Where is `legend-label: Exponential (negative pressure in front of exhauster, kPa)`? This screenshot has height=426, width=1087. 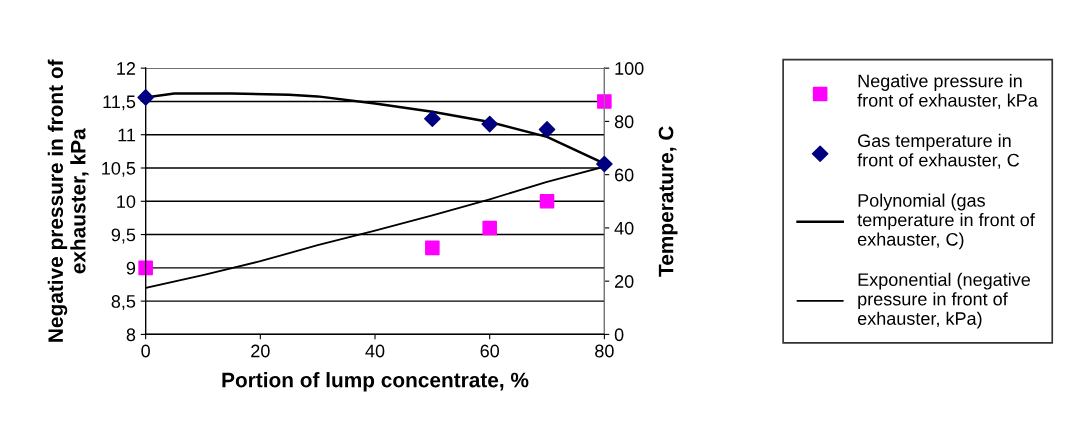
legend-label: Exponential (negative pressure in front of exhauster, kPa) is located at coordinates (943, 300).